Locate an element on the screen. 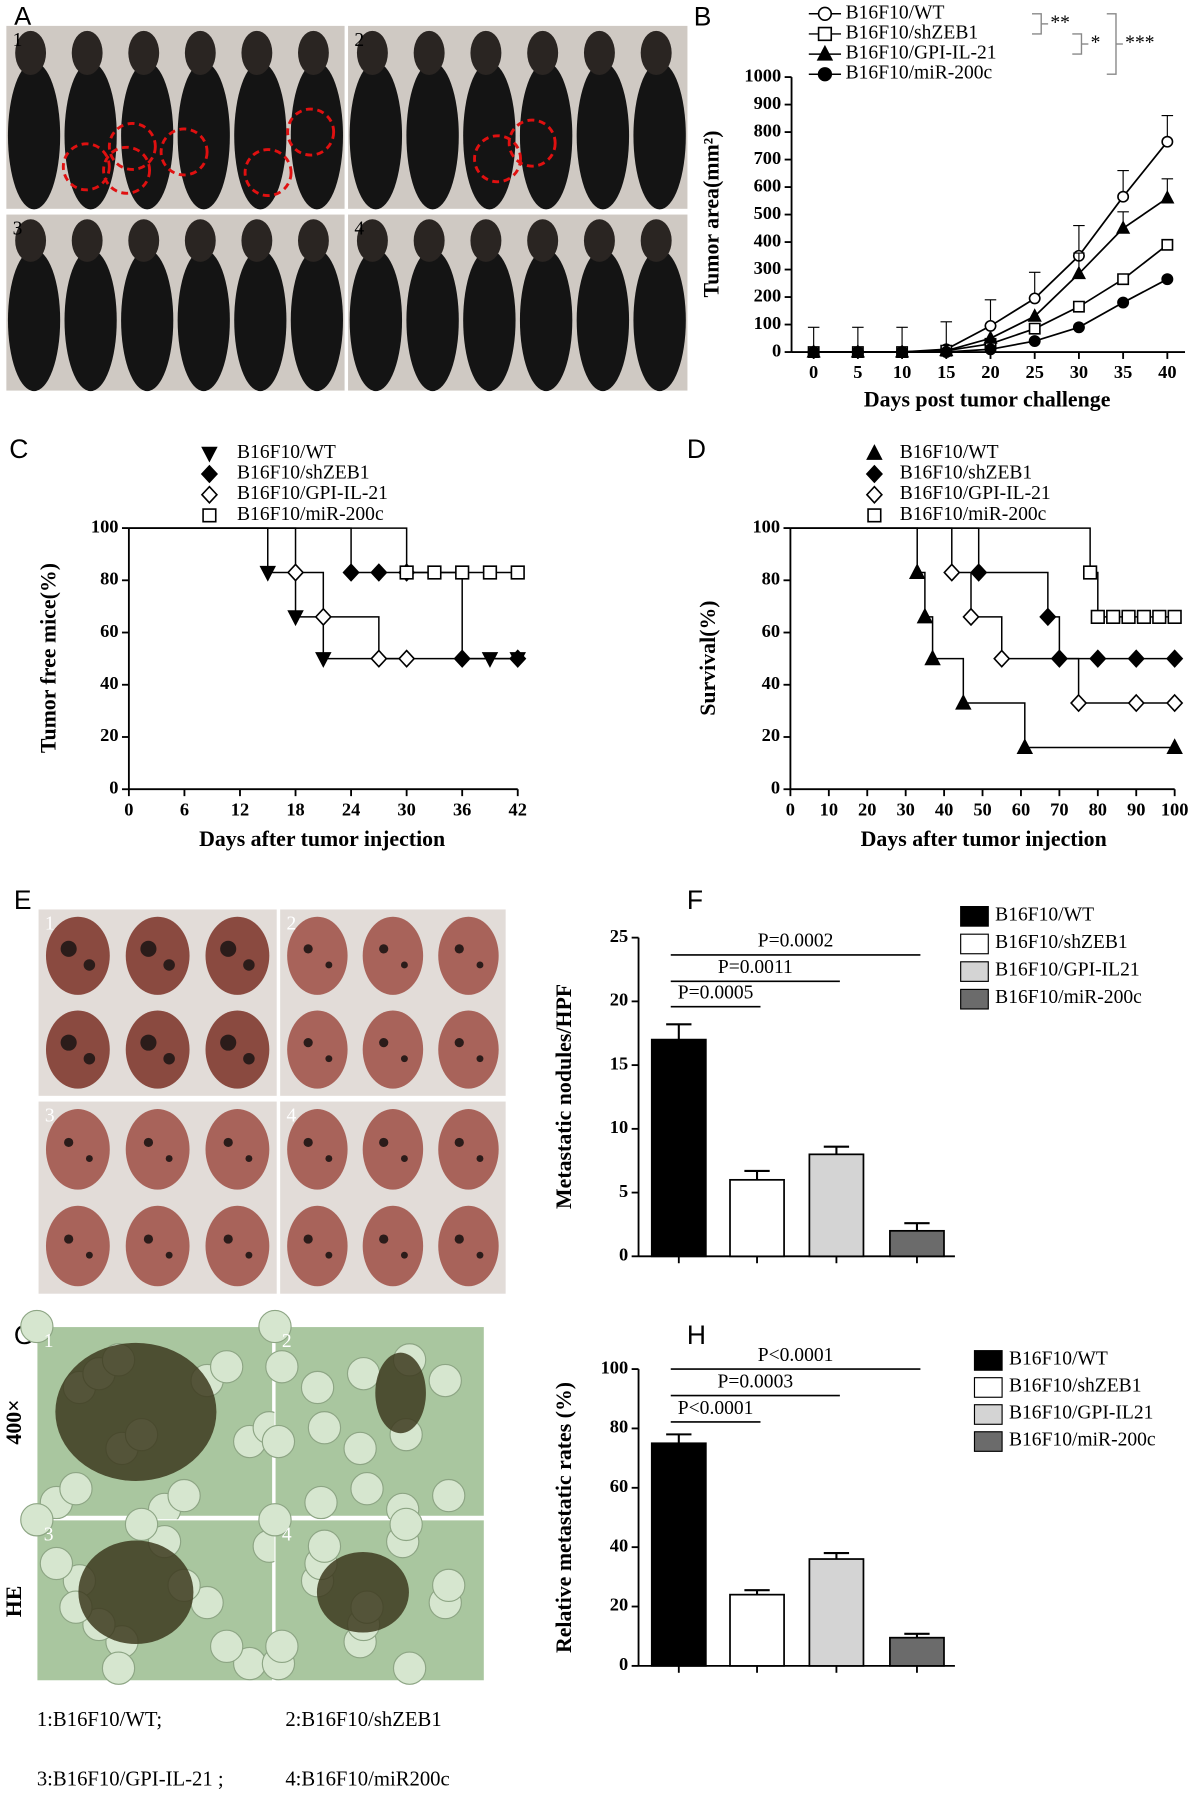  caption: 2:B16F10/shZEB1 is located at coordinates (363, 1720).